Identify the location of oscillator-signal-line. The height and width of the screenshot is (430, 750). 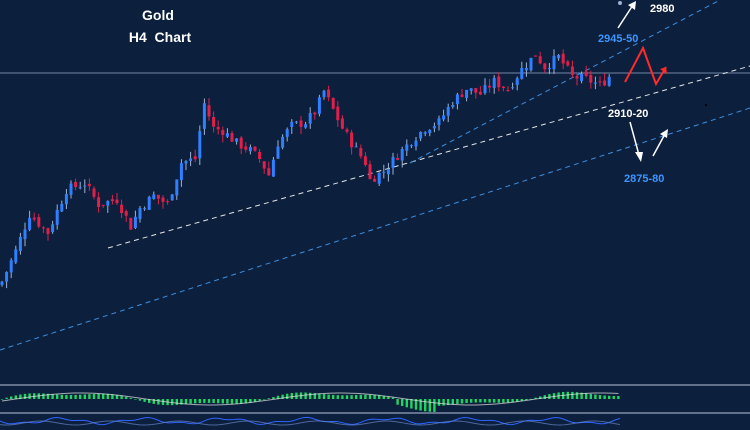
(310, 399).